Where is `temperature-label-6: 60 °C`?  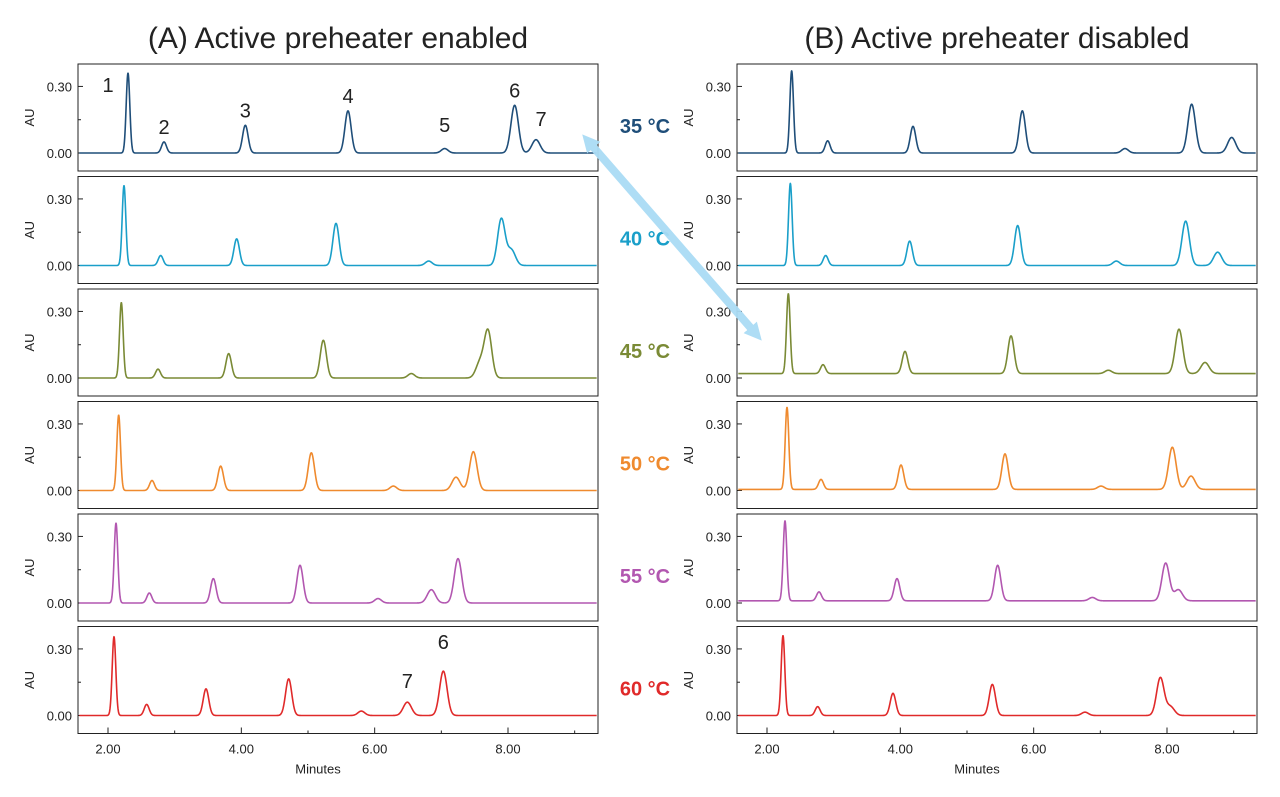 temperature-label-6: 60 °C is located at coordinates (645, 690).